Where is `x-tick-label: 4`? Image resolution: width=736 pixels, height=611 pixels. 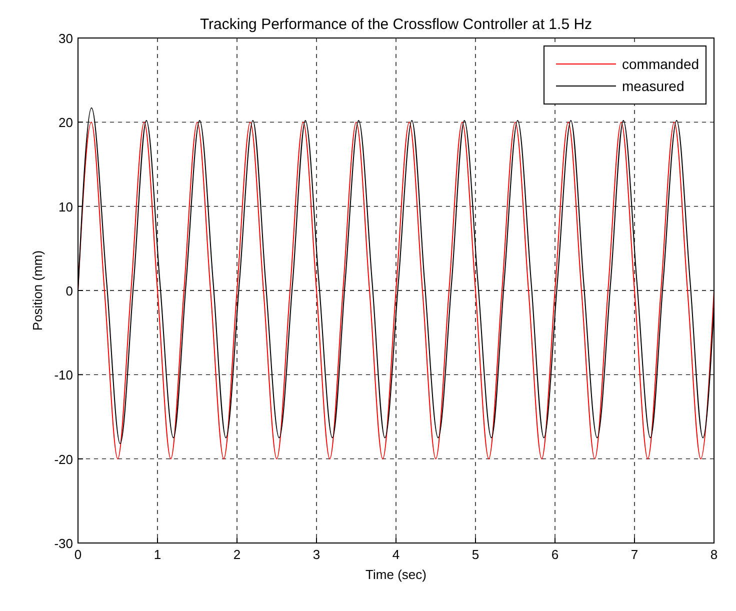 x-tick-label: 4 is located at coordinates (396, 554).